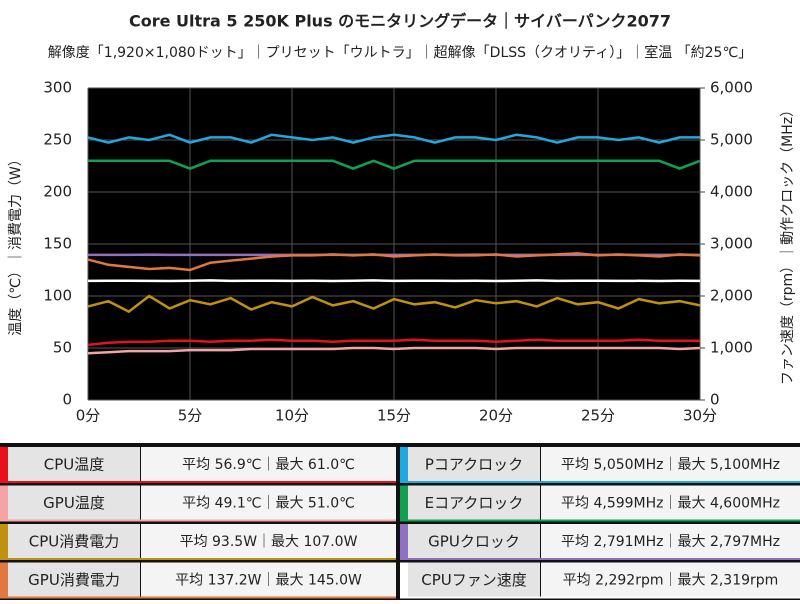 The image size is (800, 604). What do you see at coordinates (74, 580) in the screenshot?
I see `legend-name: GPU消費電力` at bounding box center [74, 580].